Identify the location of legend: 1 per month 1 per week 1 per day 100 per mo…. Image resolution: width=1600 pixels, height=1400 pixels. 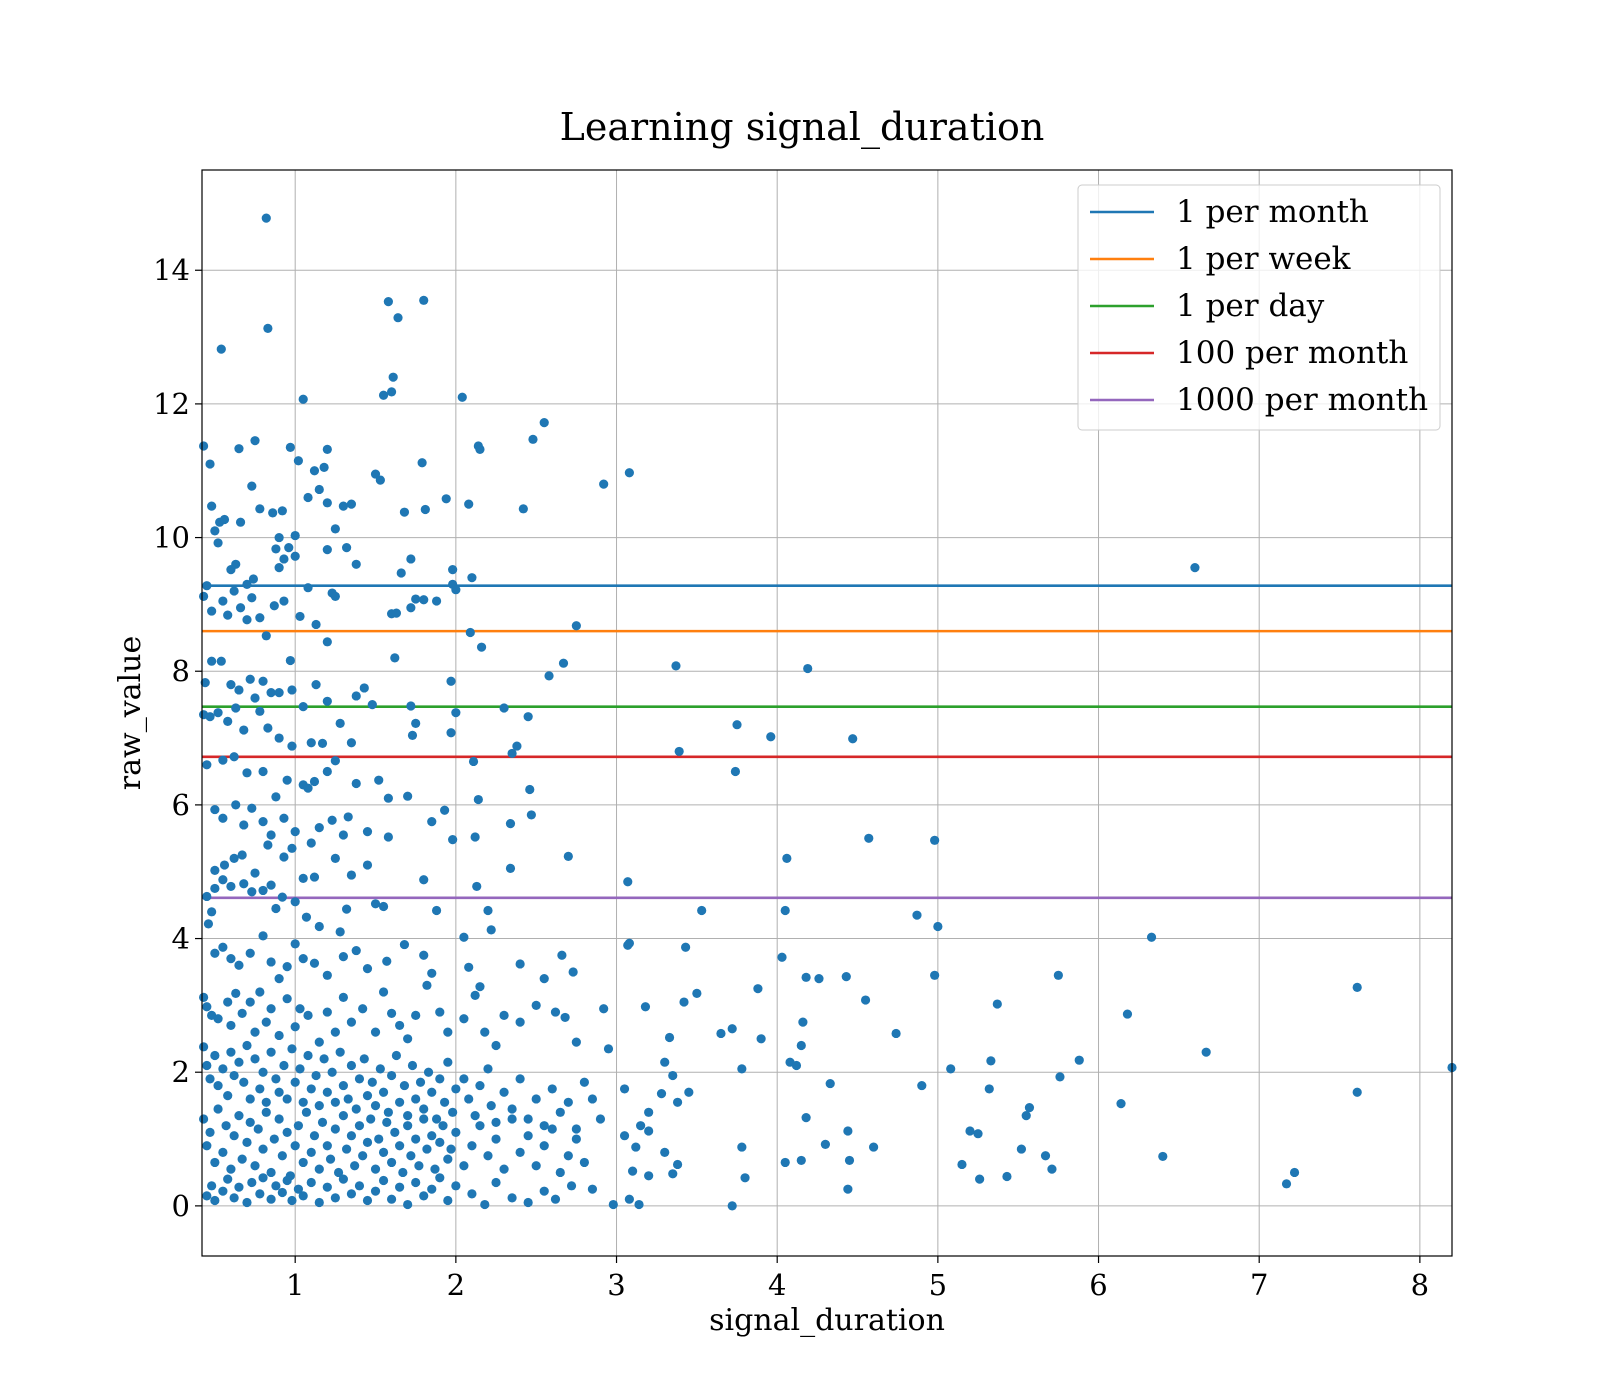
(1259, 307).